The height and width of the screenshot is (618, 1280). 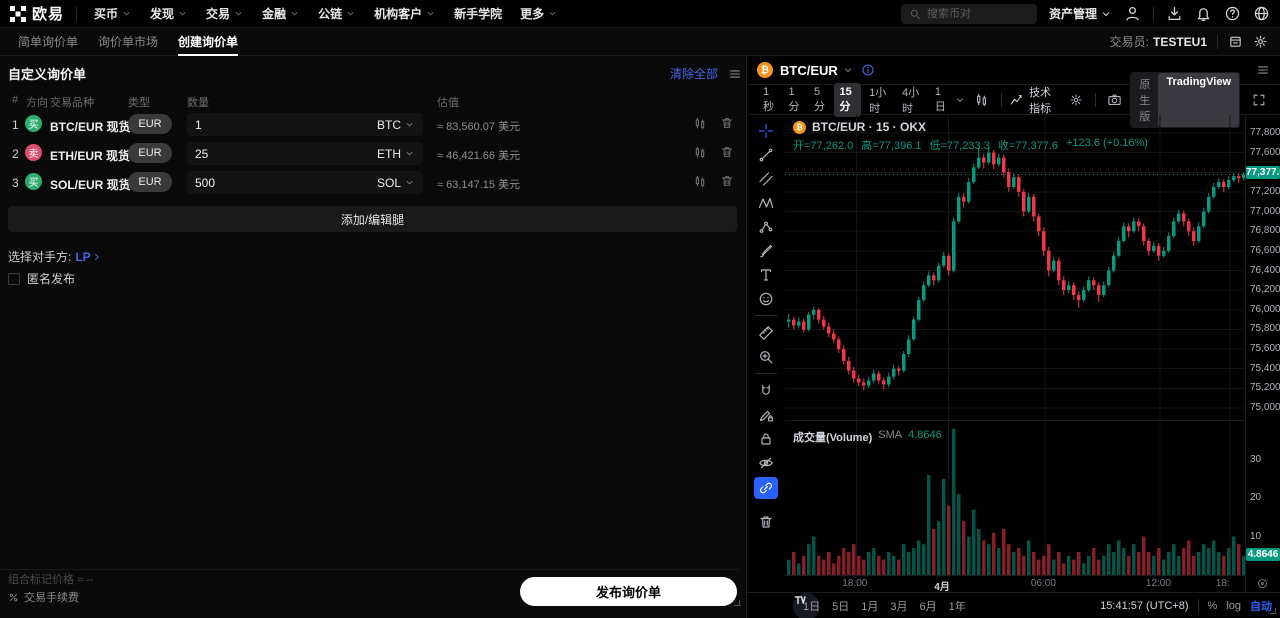 What do you see at coordinates (1261, 606) in the screenshot?
I see `auto-scale-button: 自动` at bounding box center [1261, 606].